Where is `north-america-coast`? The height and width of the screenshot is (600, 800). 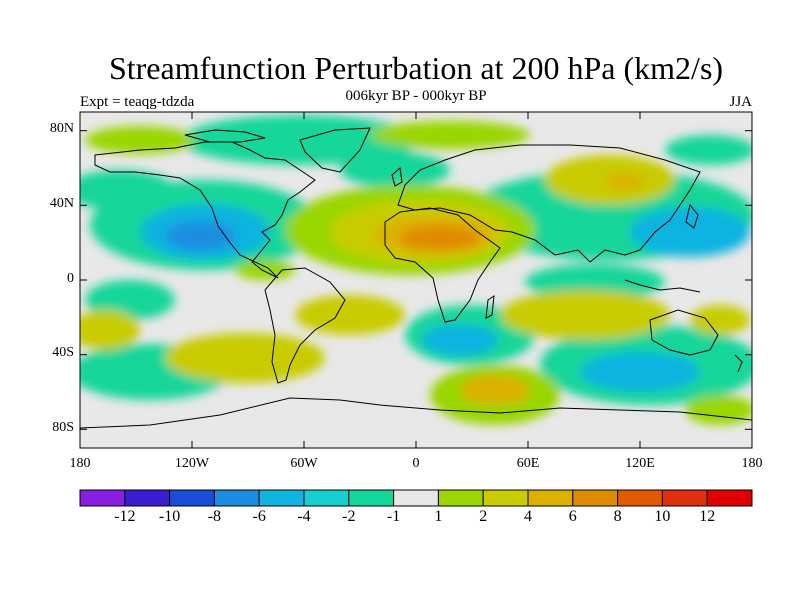 north-america-coast is located at coordinates (205, 210).